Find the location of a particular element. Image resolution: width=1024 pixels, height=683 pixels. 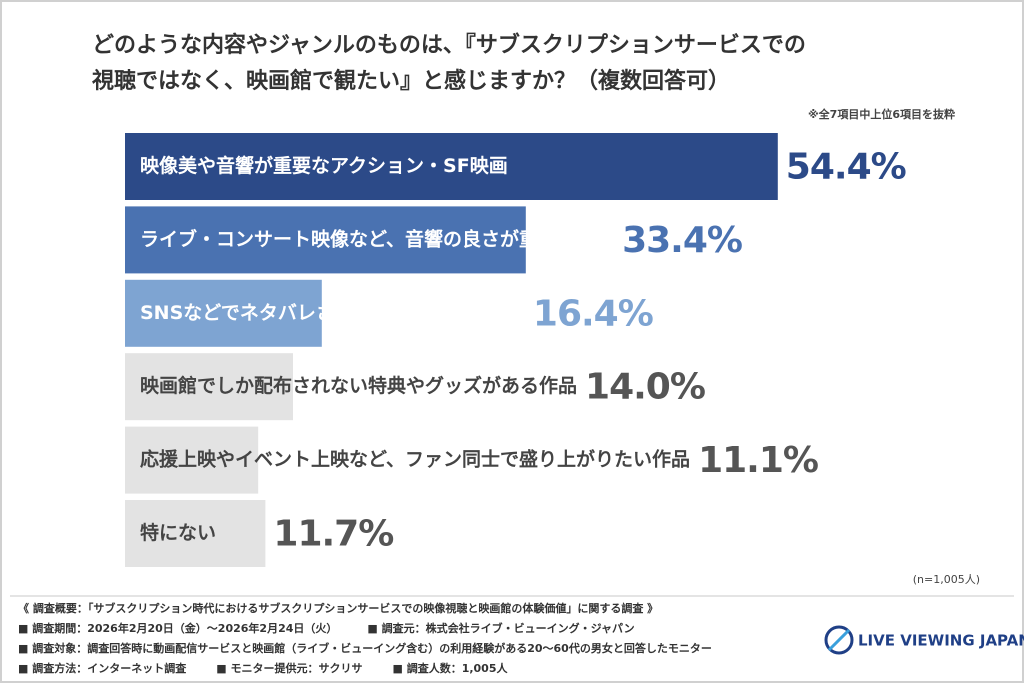

category-label: SNSなどでネタバレされる前に観たい最新作 is located at coordinates (332, 312).